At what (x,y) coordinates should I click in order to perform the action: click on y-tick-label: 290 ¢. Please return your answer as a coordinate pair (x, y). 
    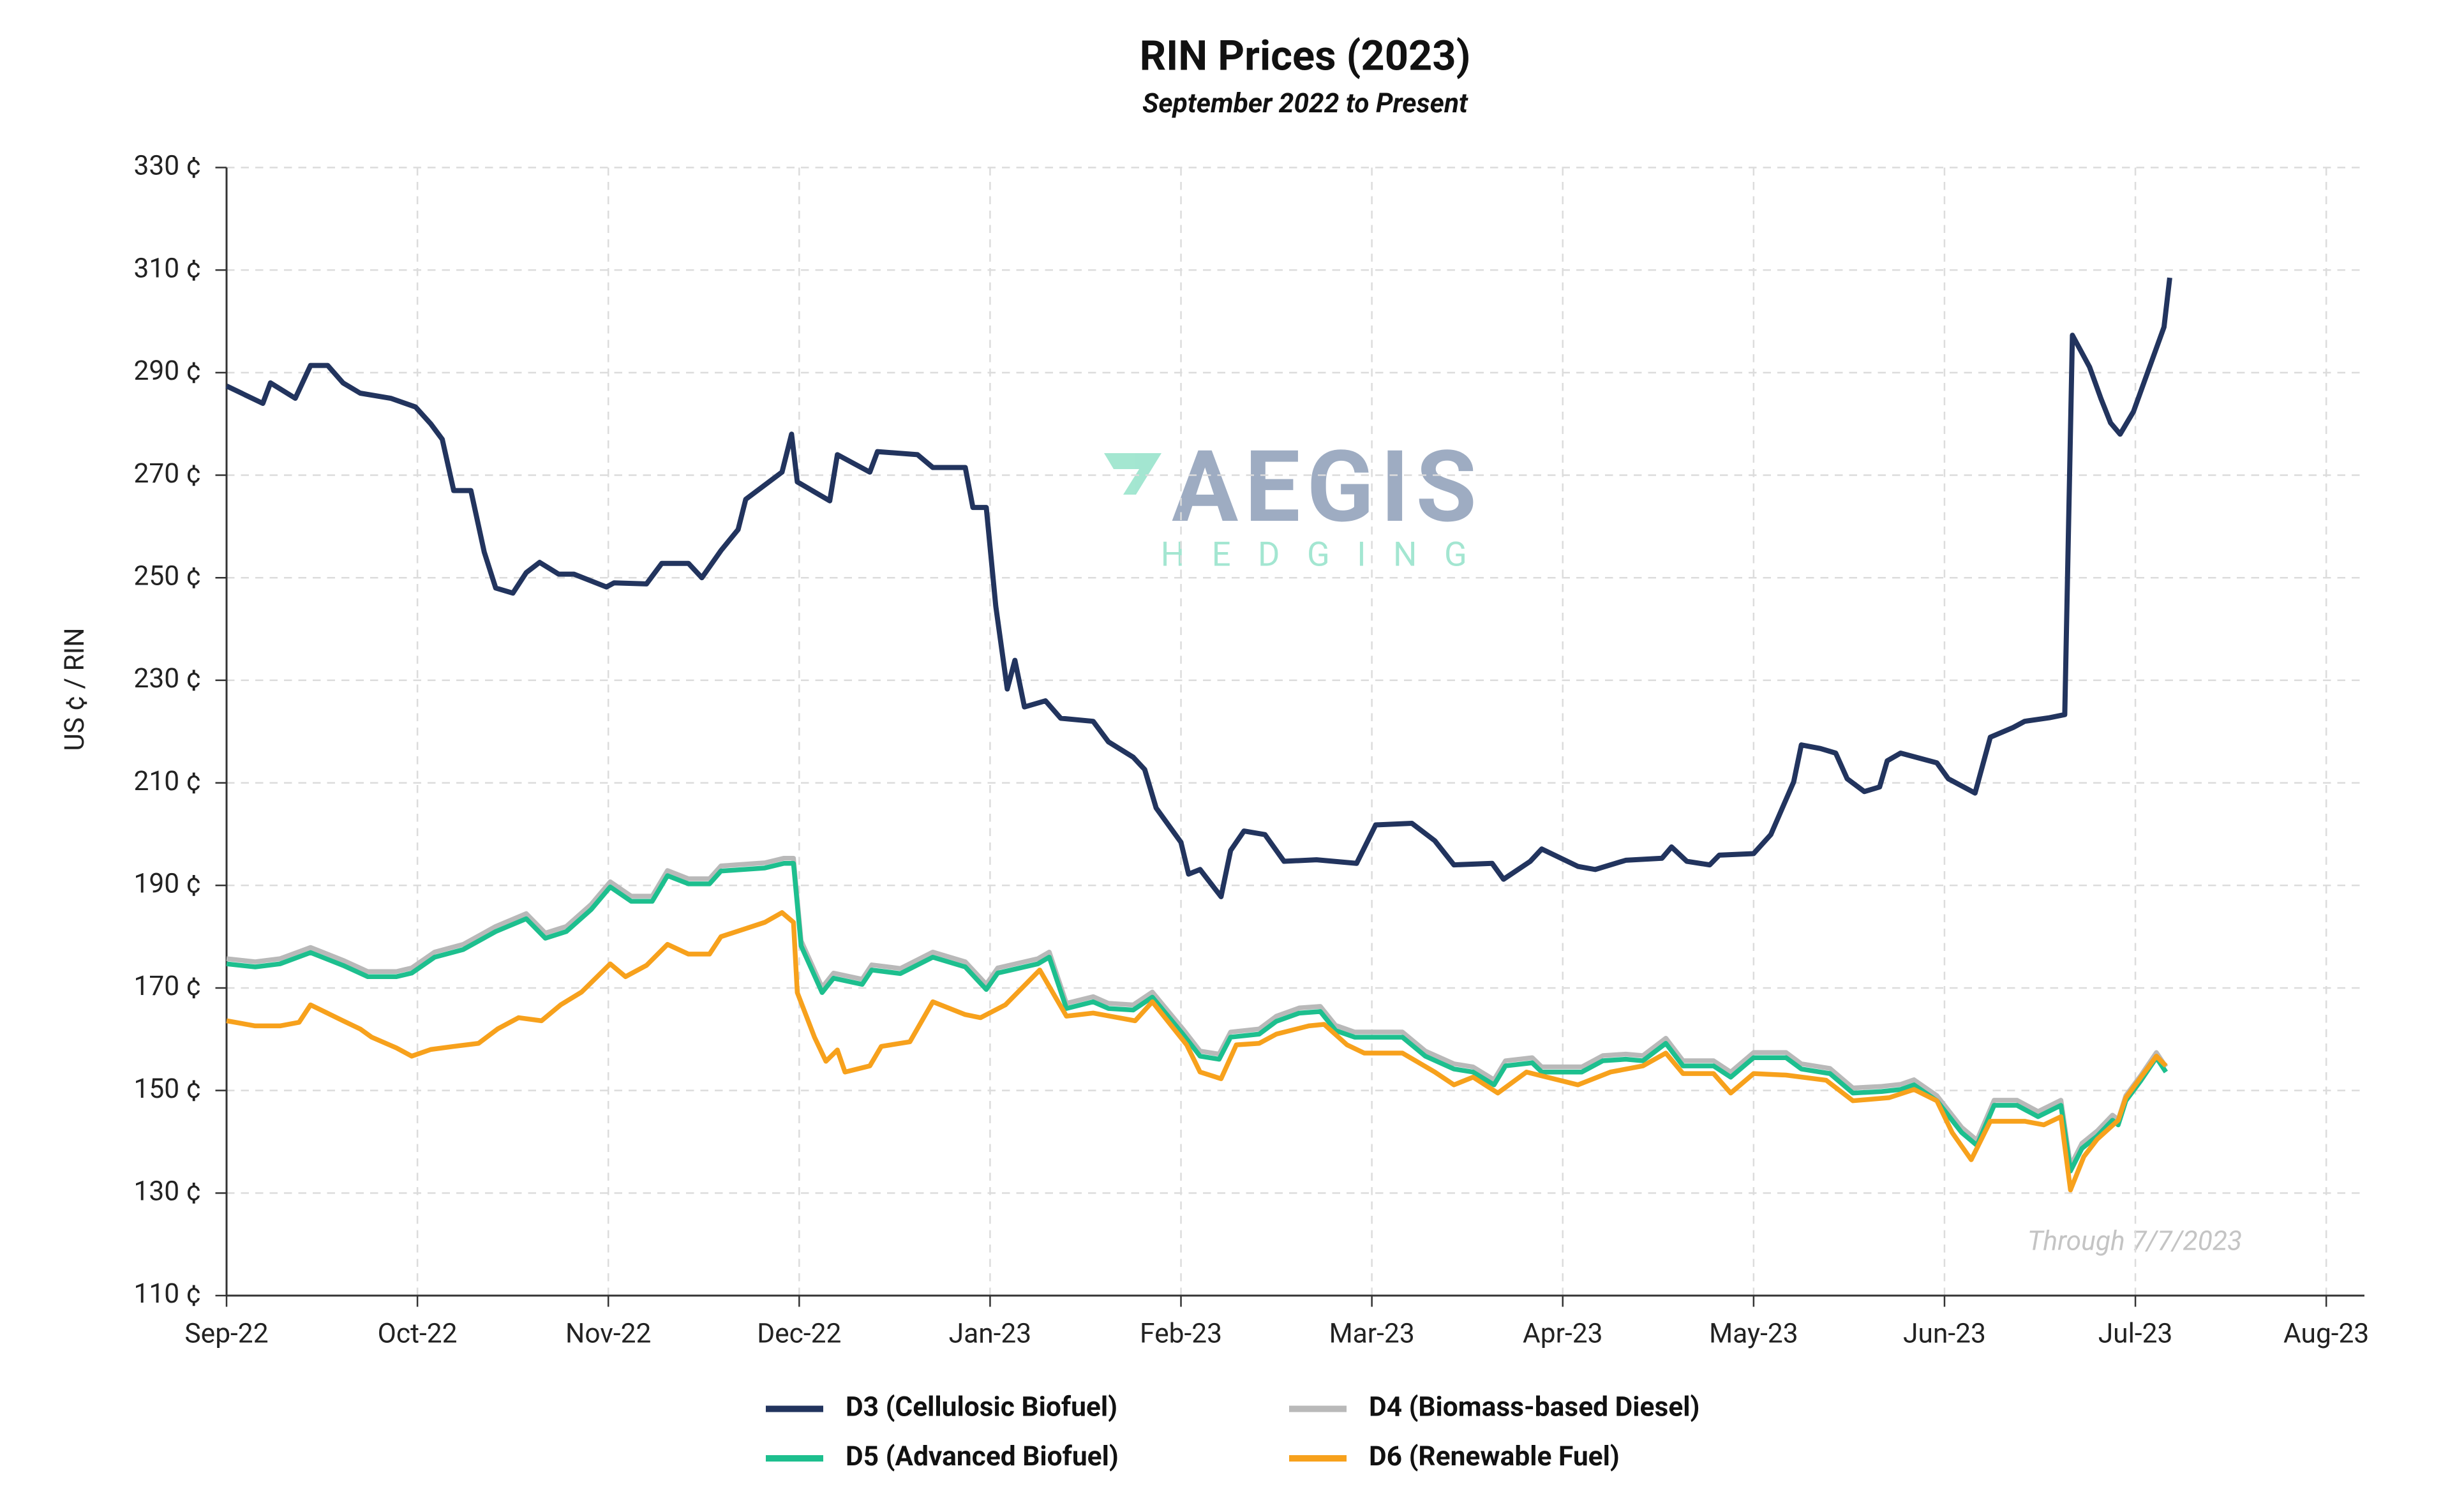
    Looking at the image, I should click on (168, 371).